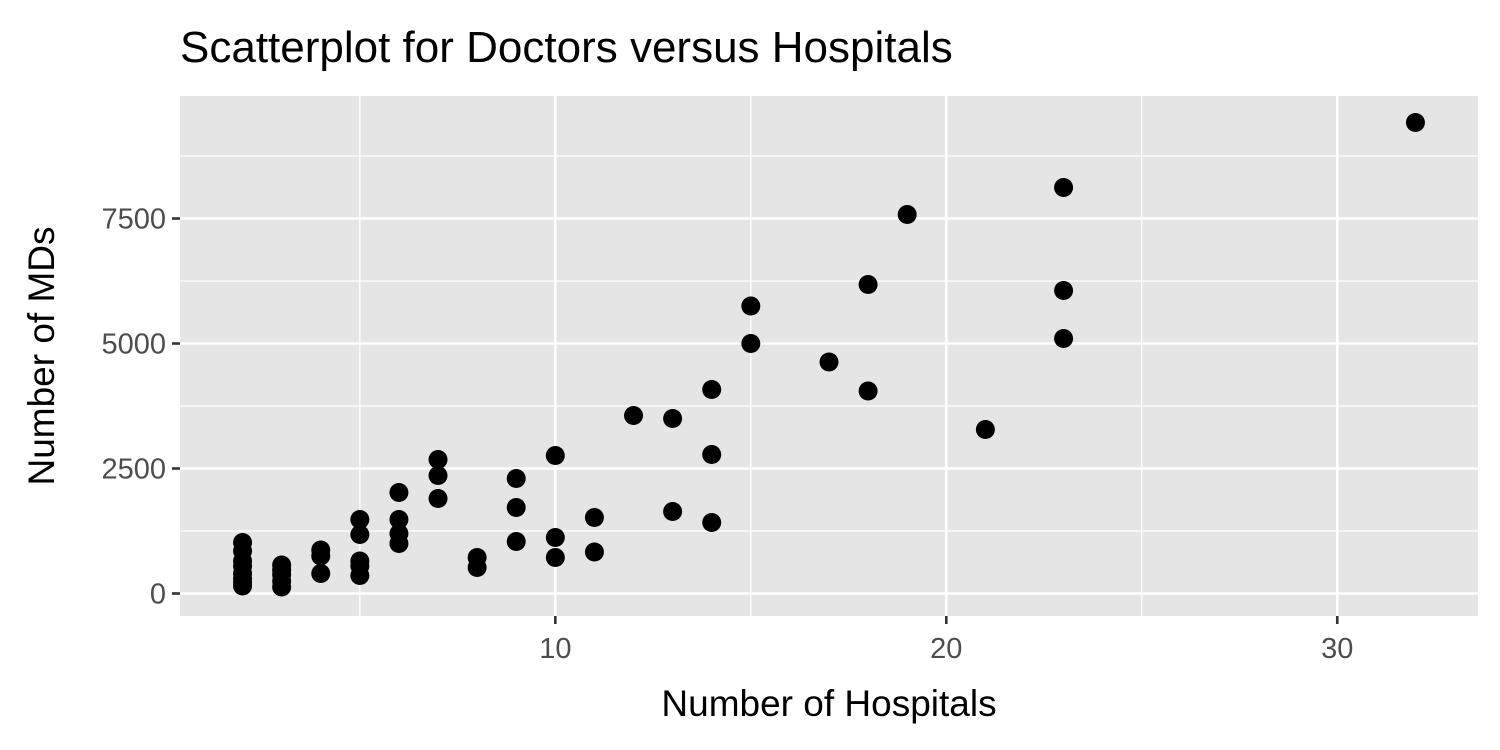 This screenshot has height=750, width=1500. Describe the element at coordinates (555, 649) in the screenshot. I see `x-tick-label: 10` at that location.